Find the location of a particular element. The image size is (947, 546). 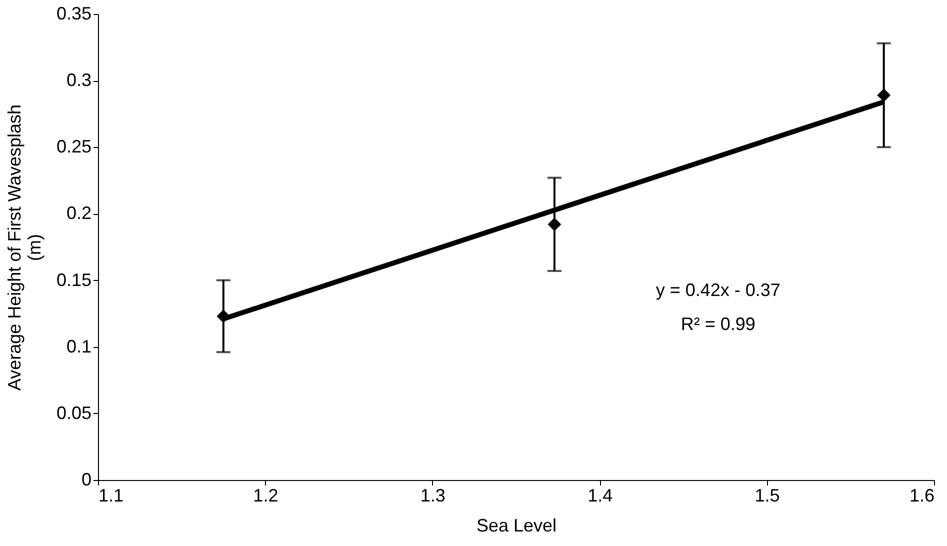

y-tick-label: 0.1 is located at coordinates (79, 346).